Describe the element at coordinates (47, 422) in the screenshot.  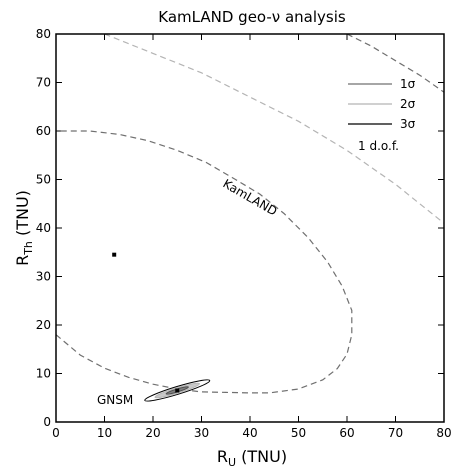
I see `y-tick-label: 0` at that location.